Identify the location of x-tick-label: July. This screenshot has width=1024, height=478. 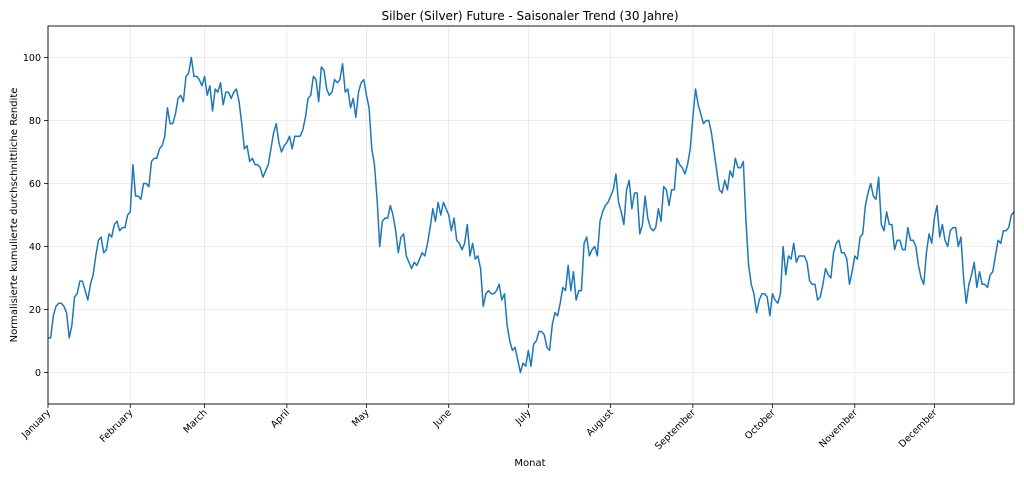
(523, 417).